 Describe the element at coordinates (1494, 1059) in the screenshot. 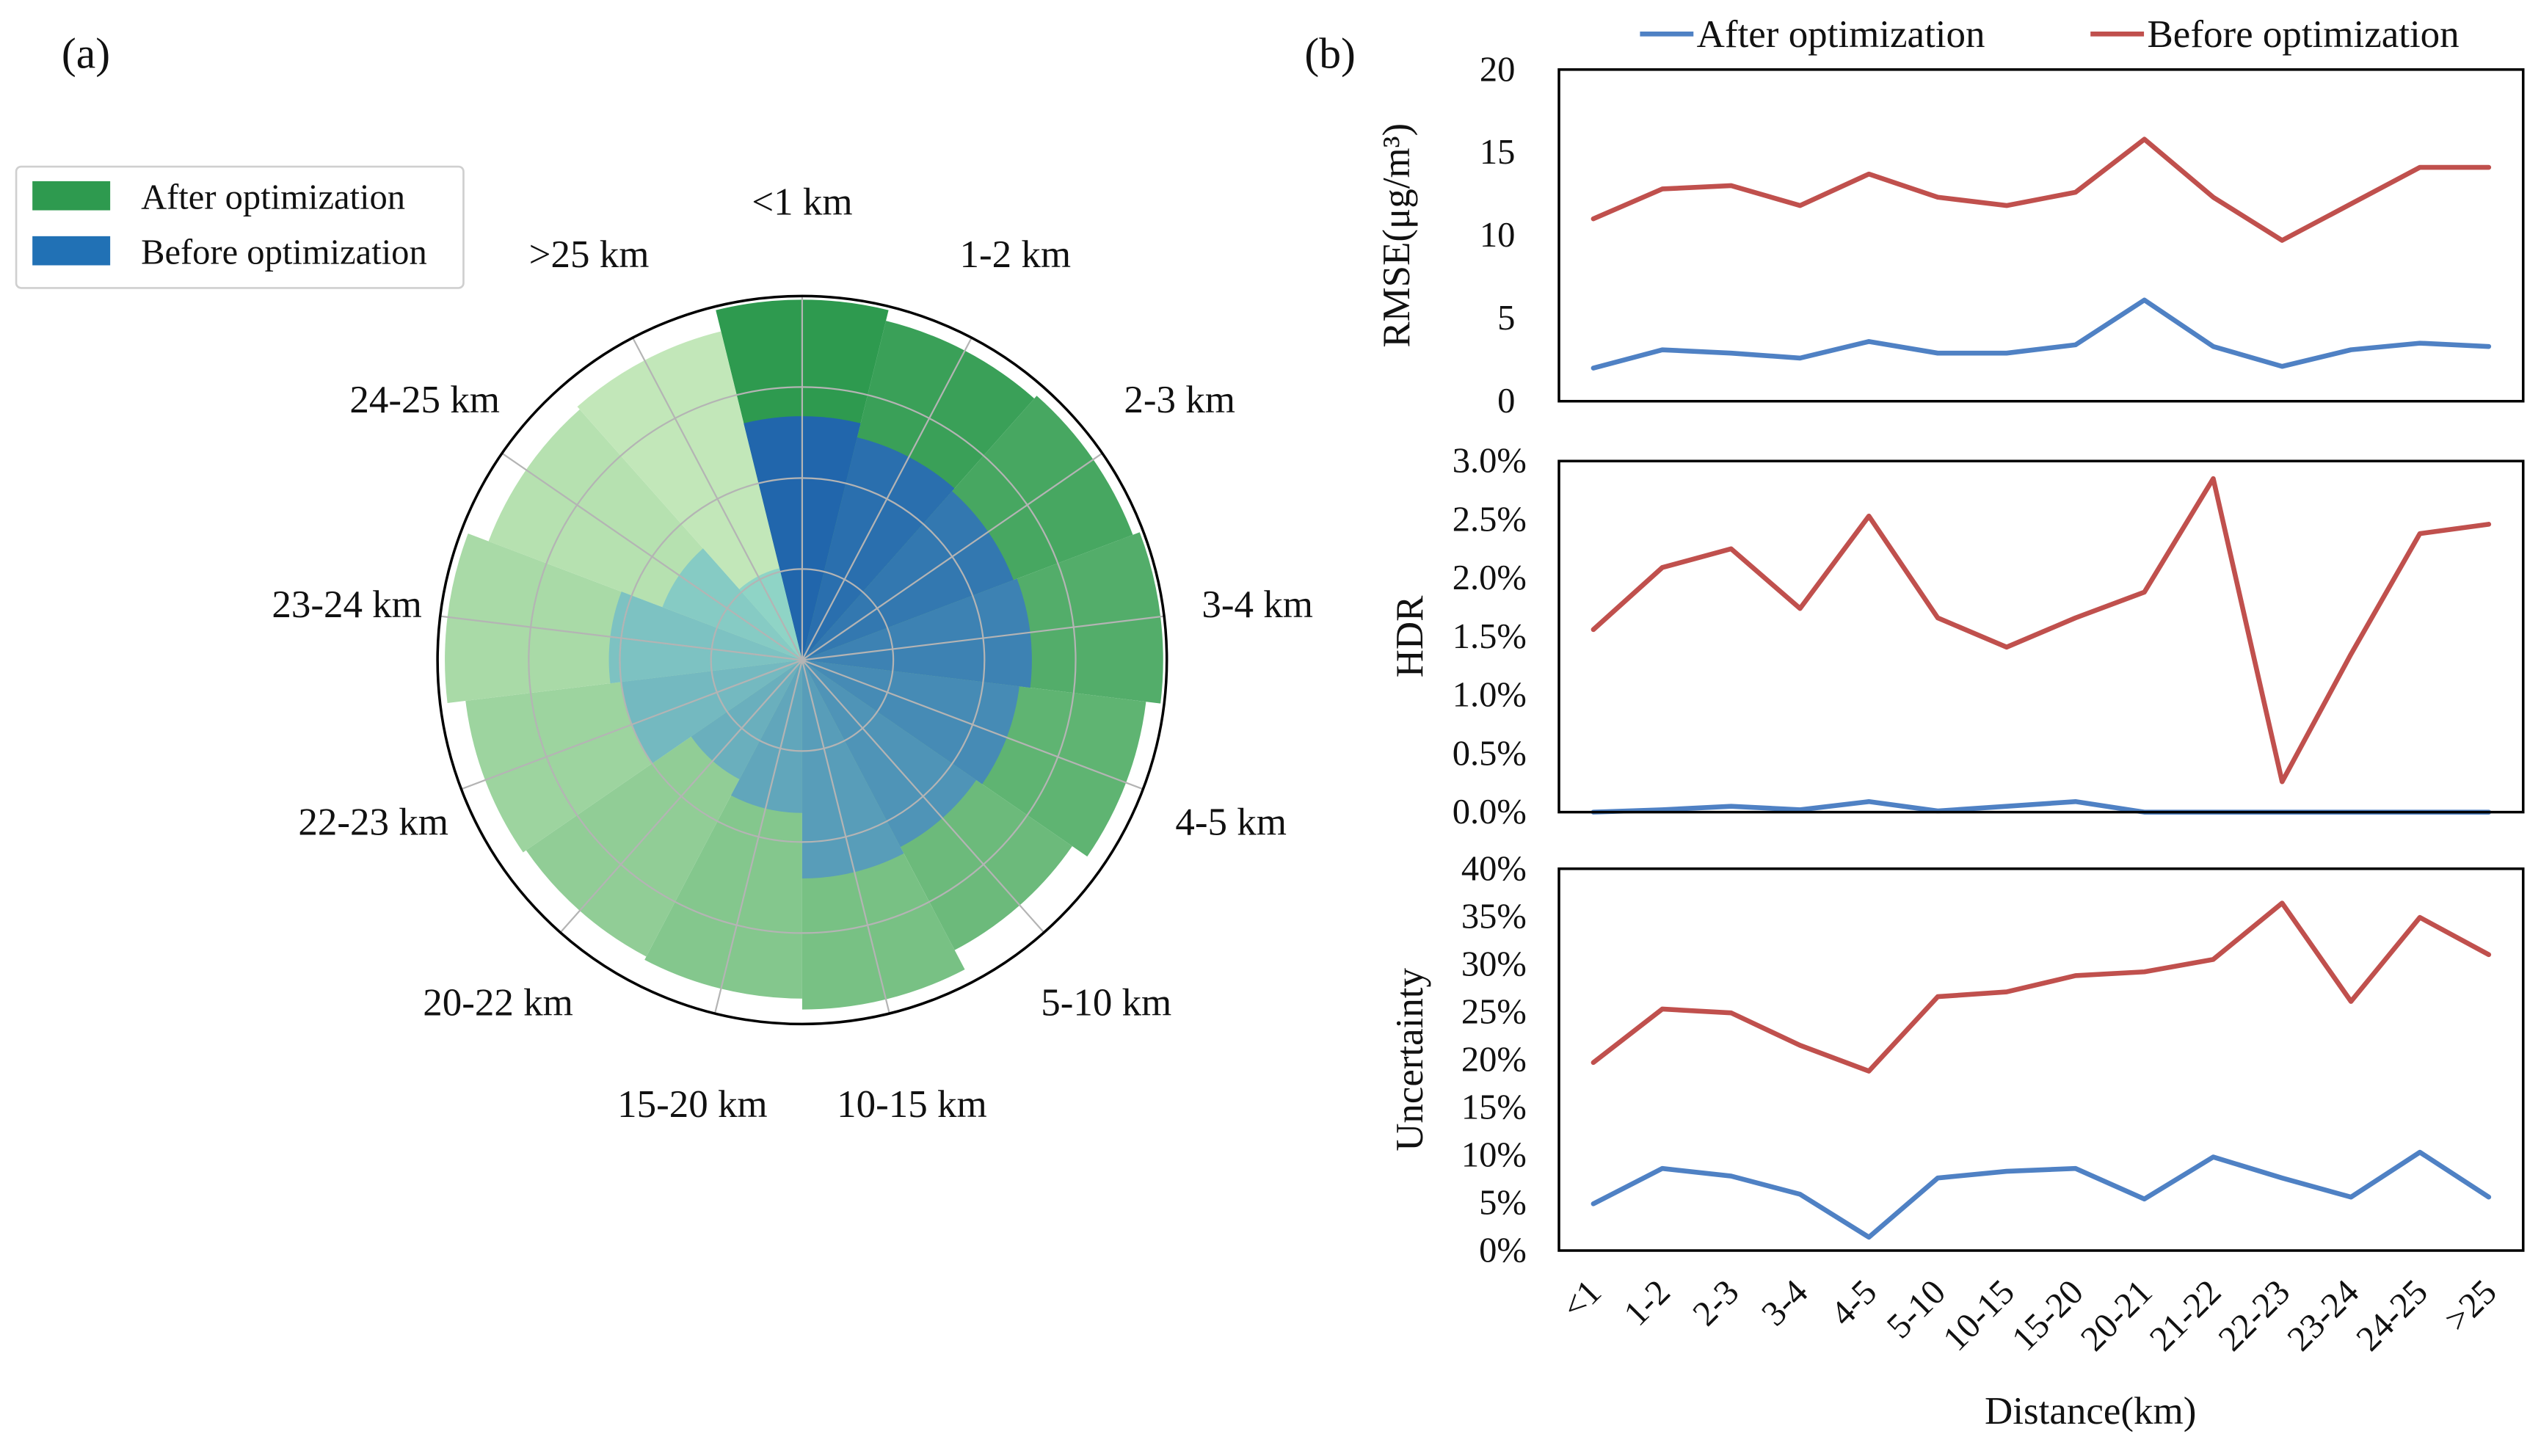

I see `ytick-label: 20%` at that location.